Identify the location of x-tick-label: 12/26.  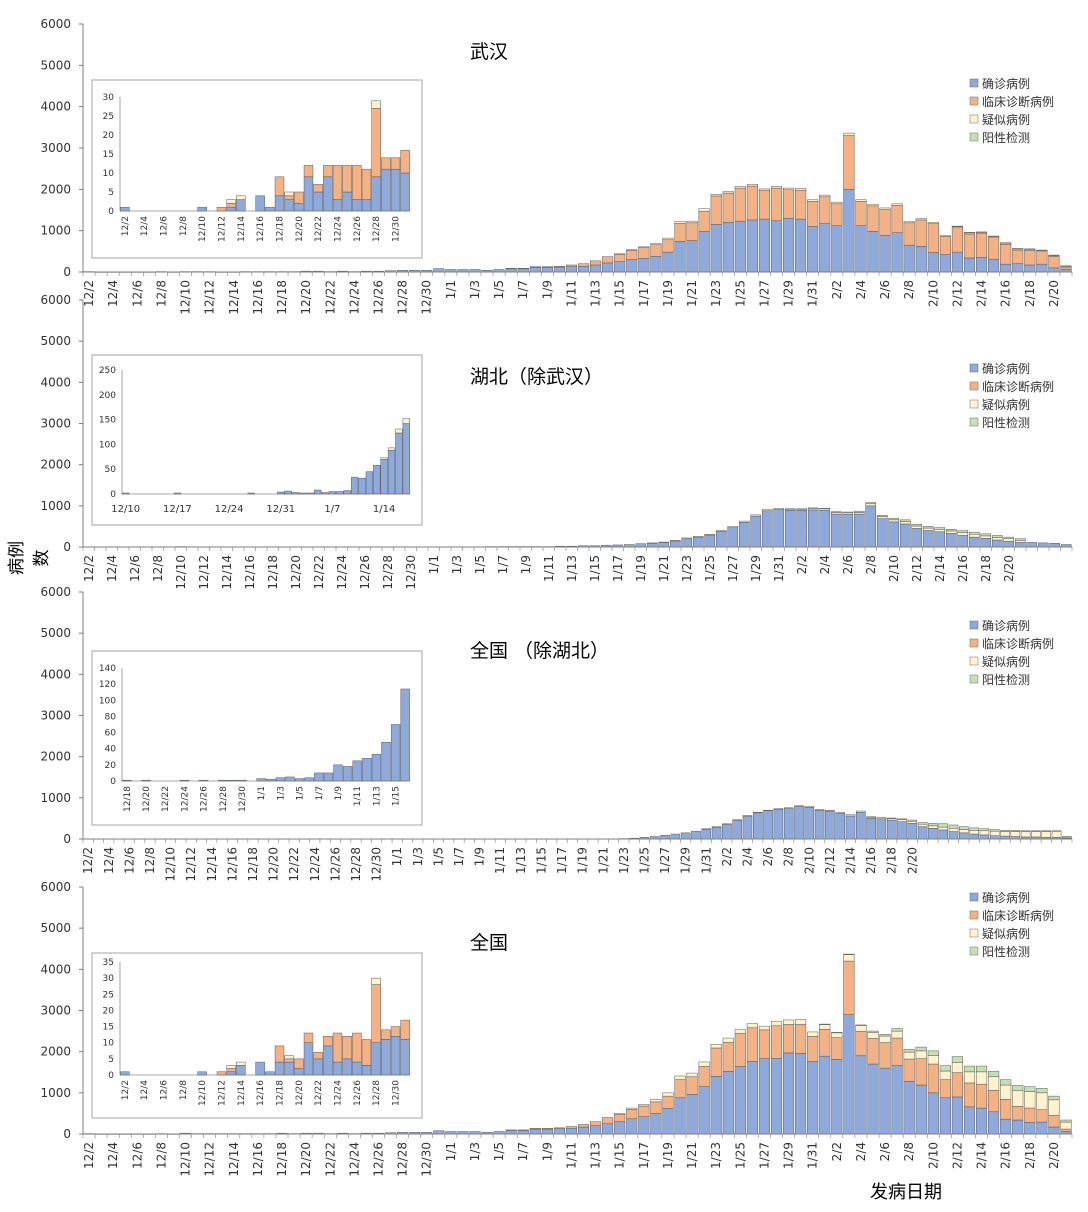
(378, 297).